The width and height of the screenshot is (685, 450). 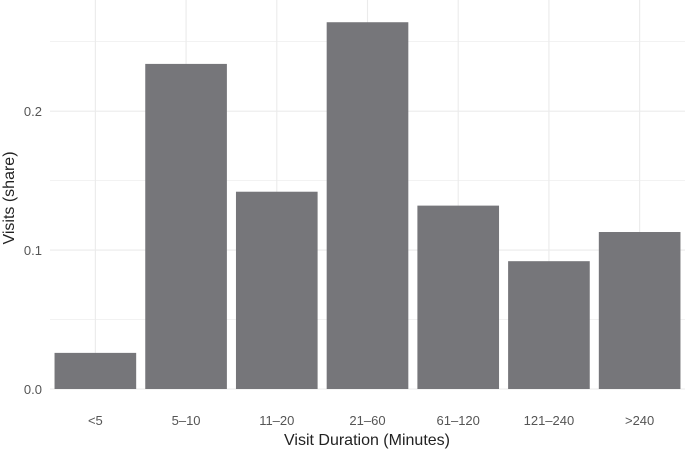 I want to click on x-tick-label: 61–120, so click(x=458, y=420).